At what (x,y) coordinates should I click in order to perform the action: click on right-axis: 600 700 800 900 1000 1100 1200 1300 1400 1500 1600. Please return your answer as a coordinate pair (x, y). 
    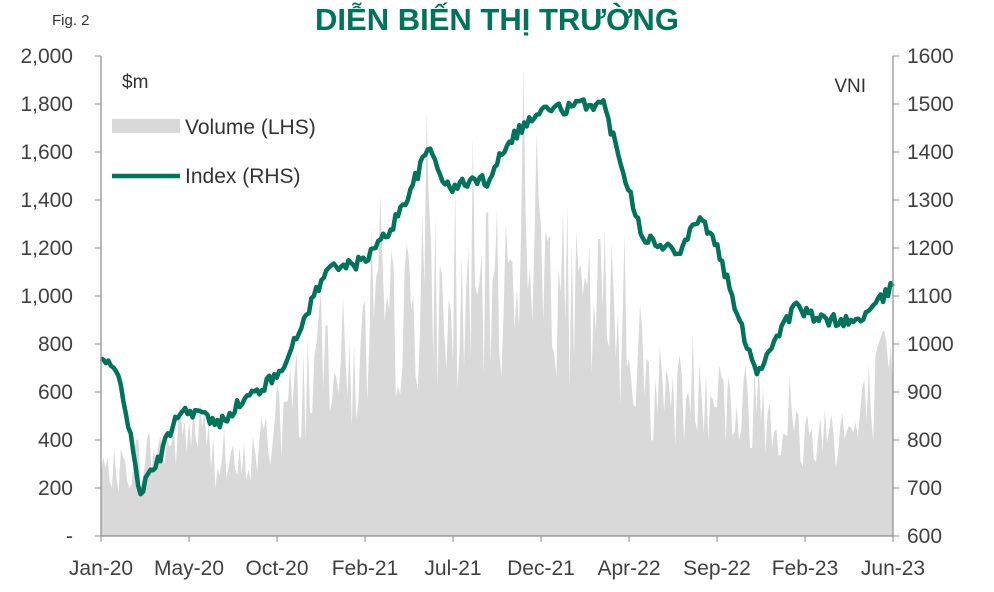
    Looking at the image, I should click on (923, 296).